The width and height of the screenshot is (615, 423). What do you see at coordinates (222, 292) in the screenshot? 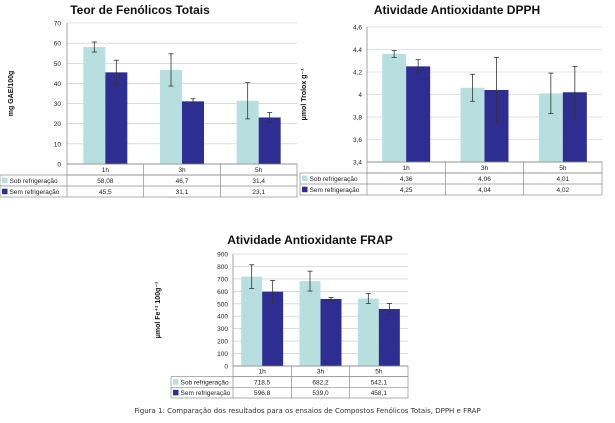
I see `y-tick-label: 600` at bounding box center [222, 292].